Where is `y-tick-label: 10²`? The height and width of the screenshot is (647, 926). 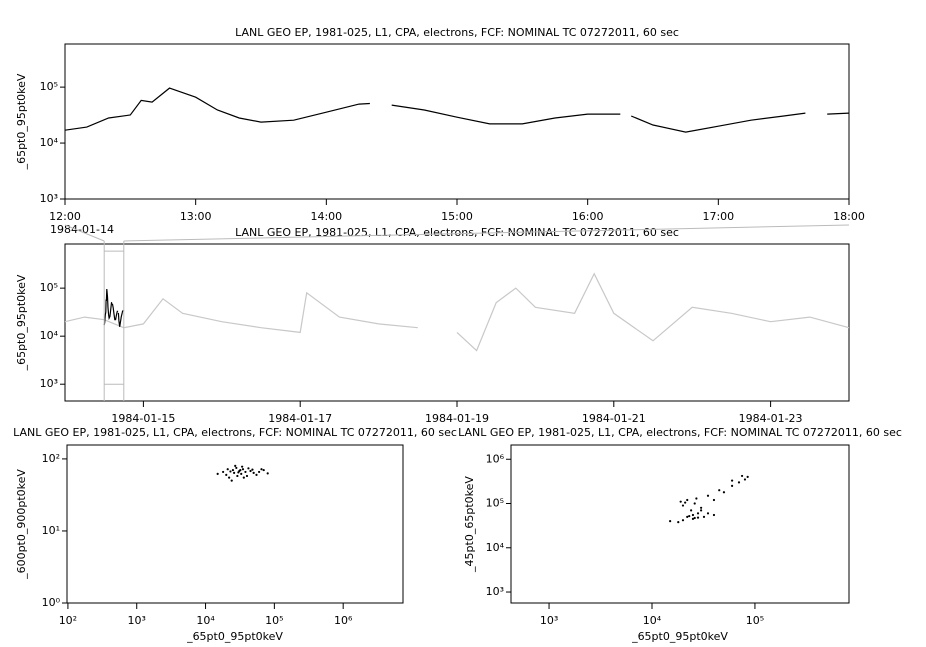 y-tick-label: 10² is located at coordinates (51, 458).